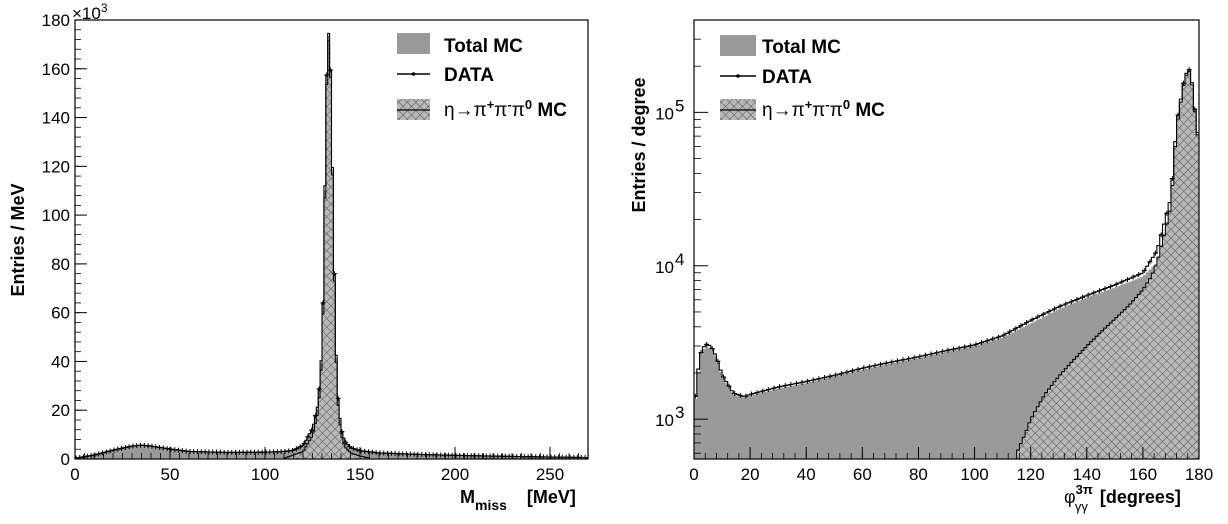 The width and height of the screenshot is (1228, 524). What do you see at coordinates (1030, 474) in the screenshot?
I see `right-x-tick-label: 120` at bounding box center [1030, 474].